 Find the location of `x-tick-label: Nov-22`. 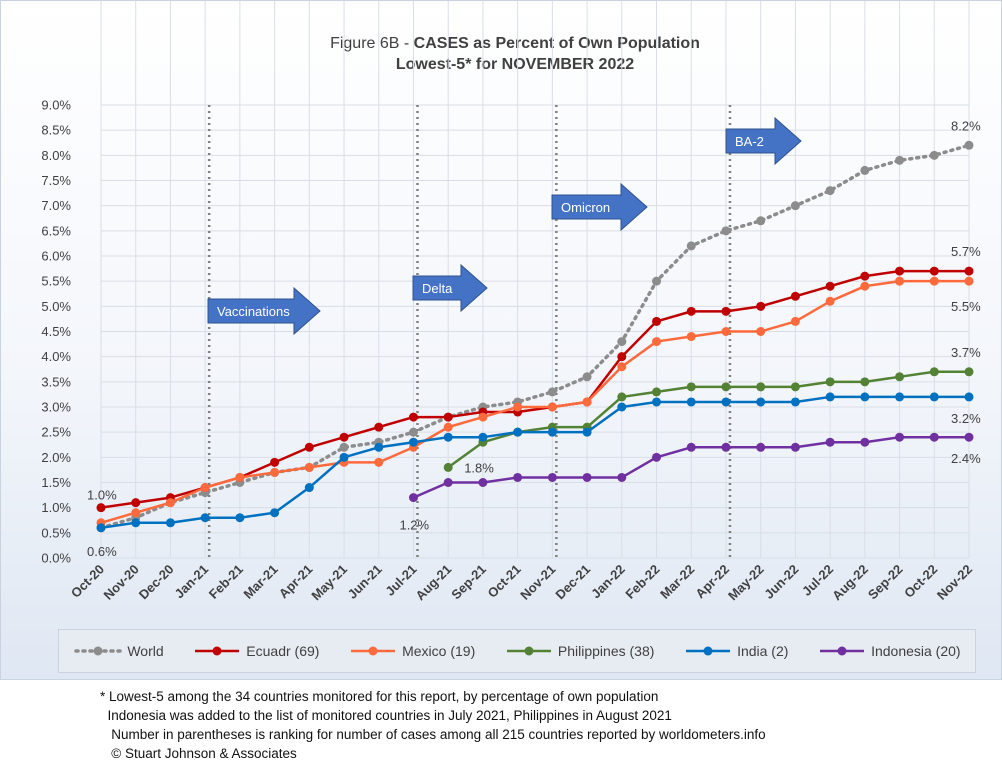

x-tick-label: Nov-22 is located at coordinates (954, 582).